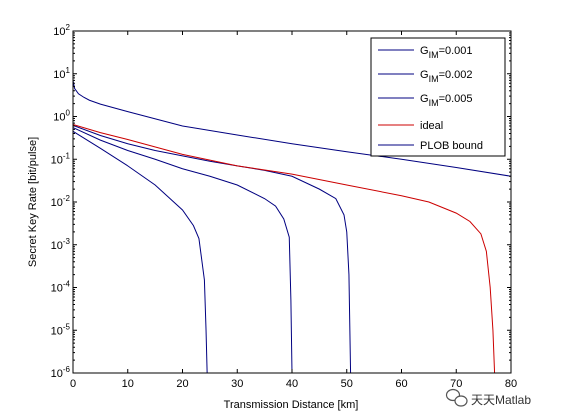 The height and width of the screenshot is (420, 562). I want to click on legend-label-1: GIM=0.001, so click(446, 52).